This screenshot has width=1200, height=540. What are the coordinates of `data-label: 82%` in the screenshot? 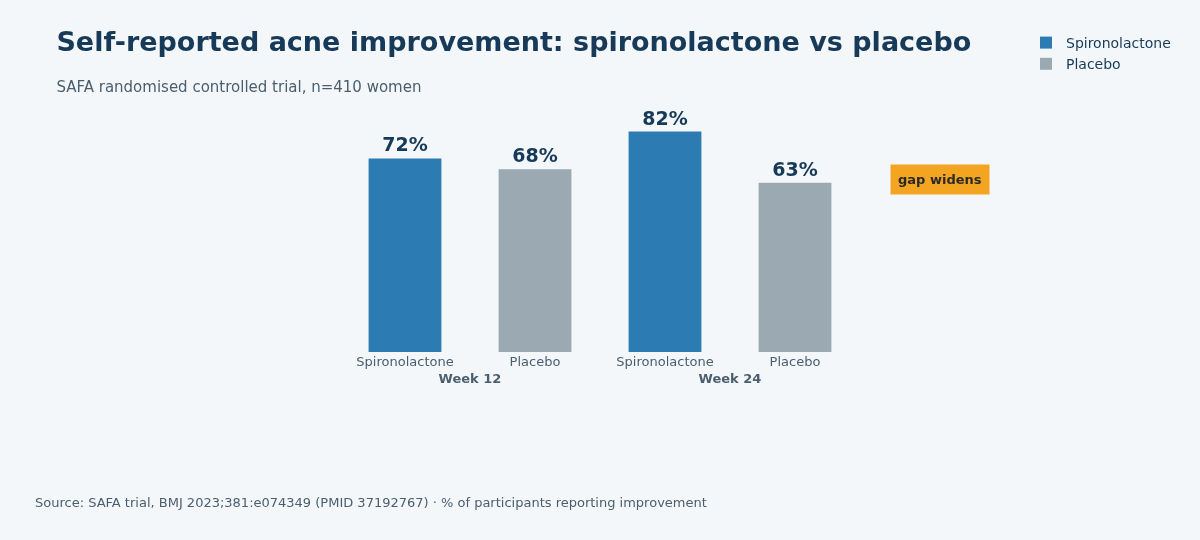 It's located at (665, 117).